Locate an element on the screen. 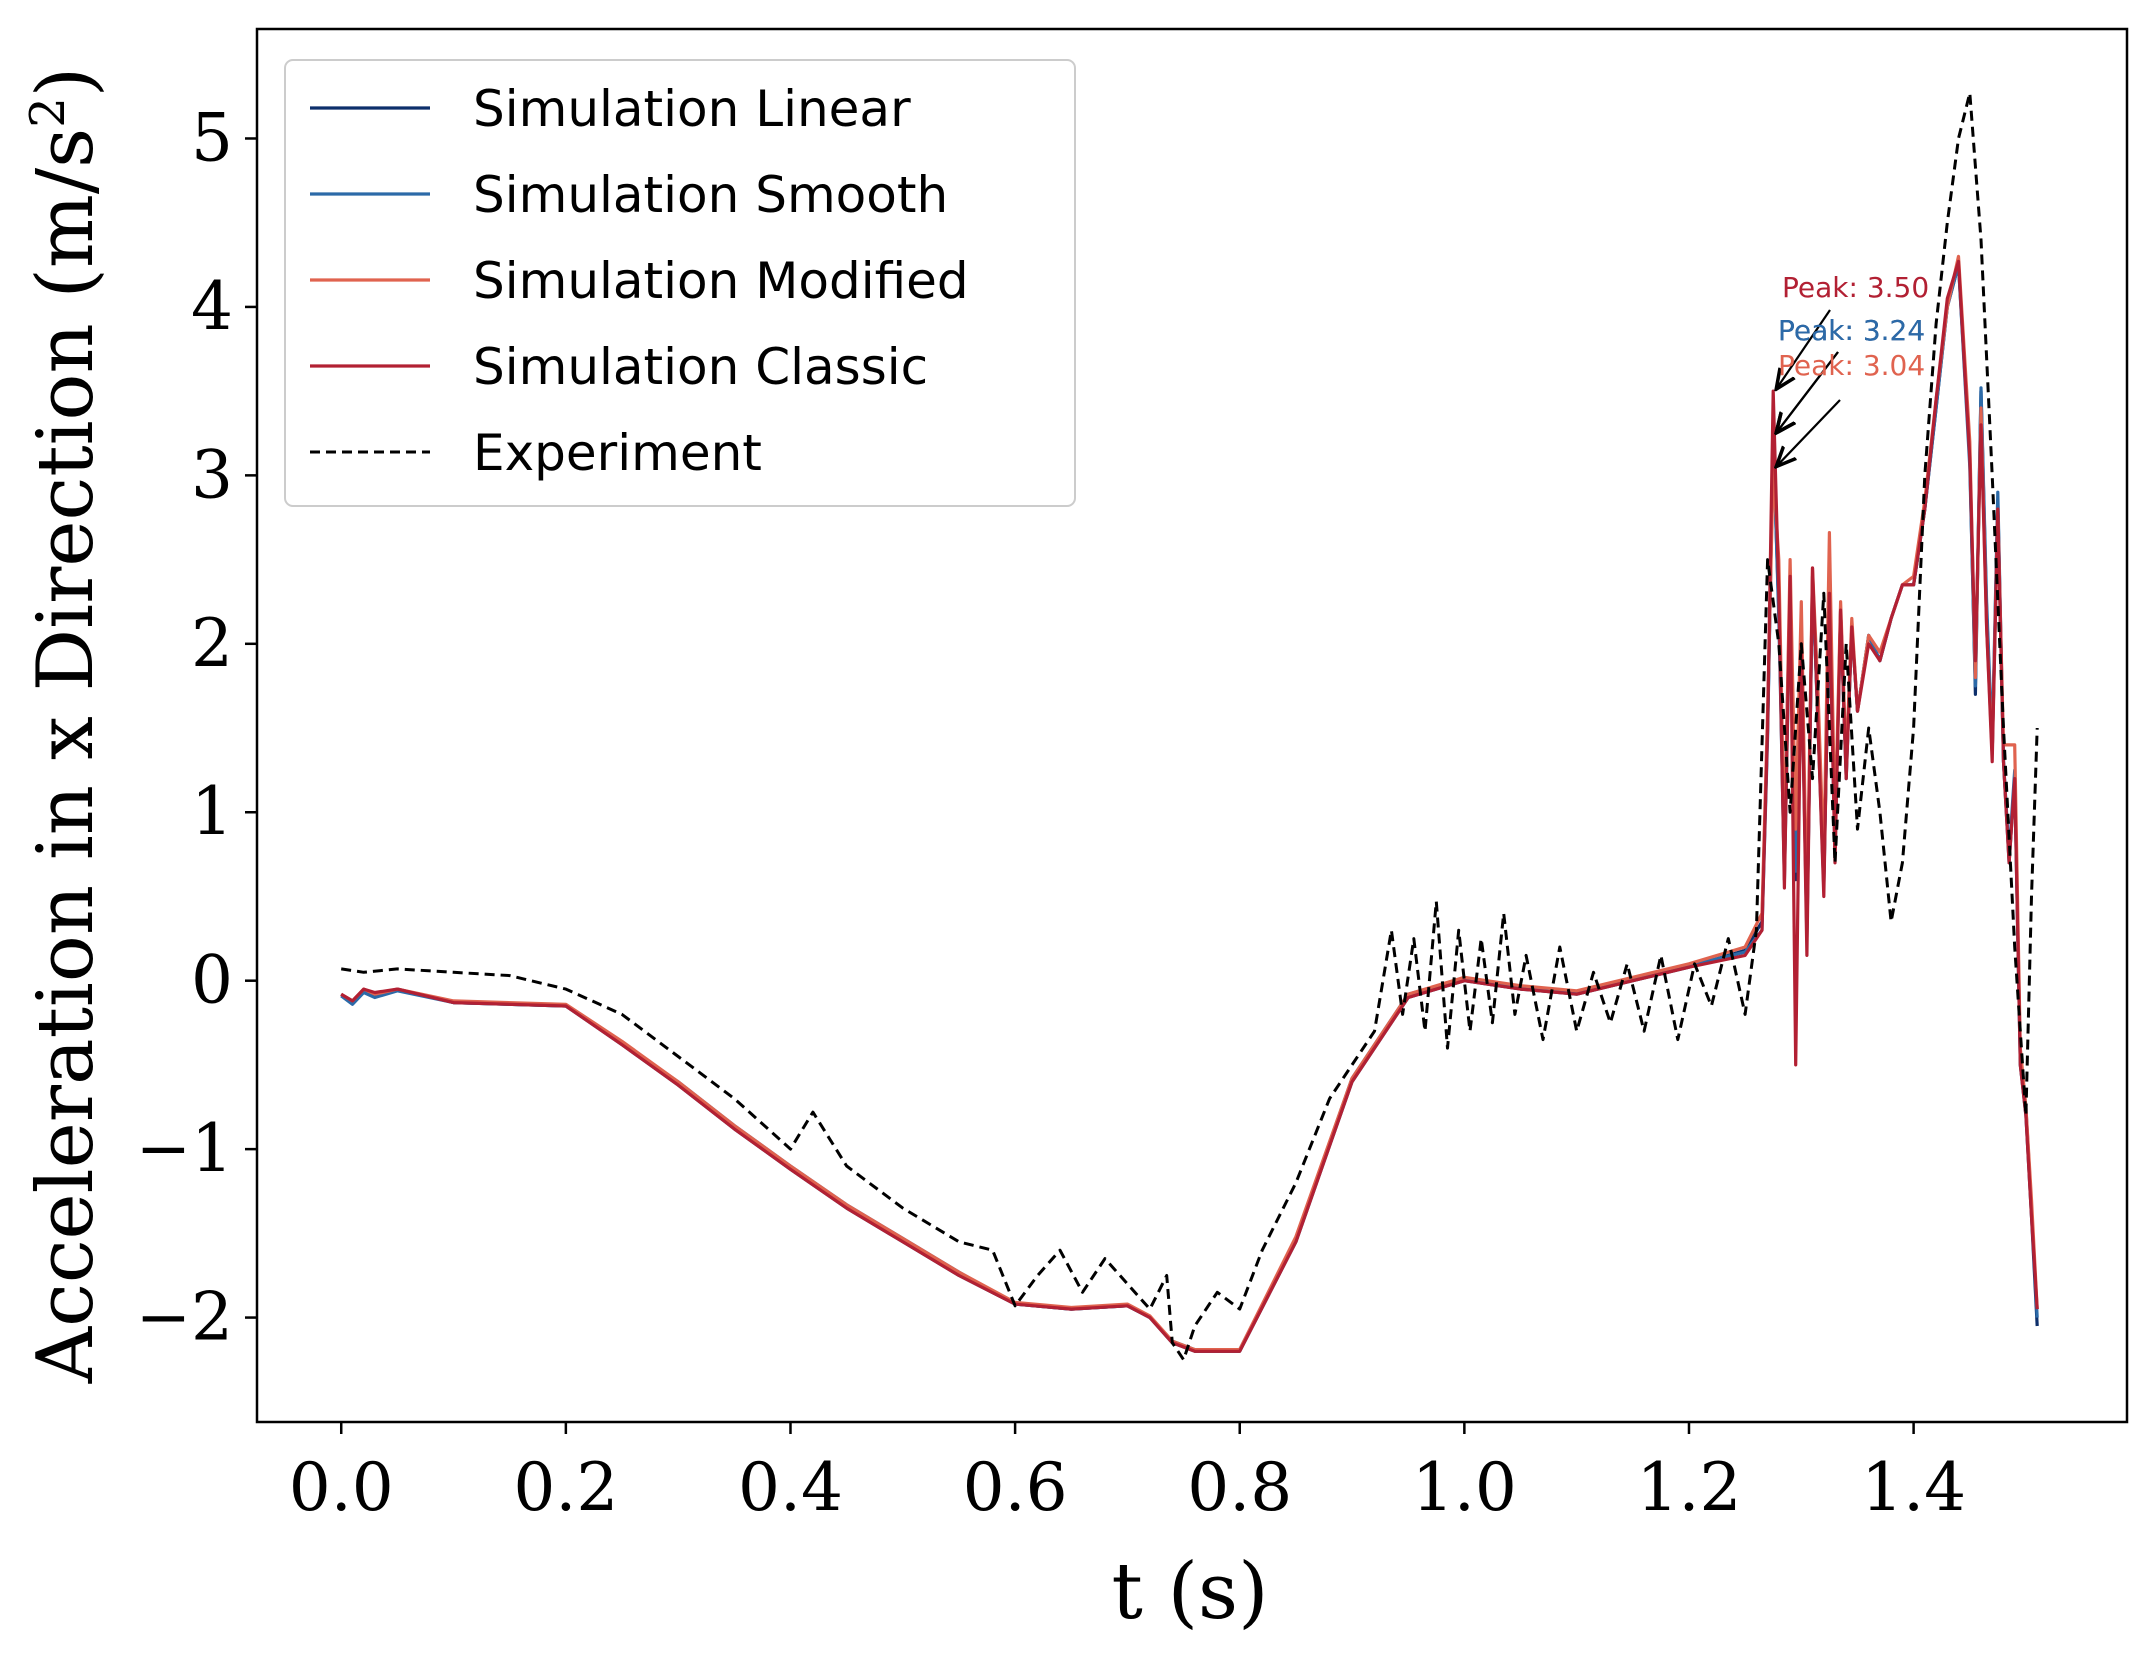  x-tick-label: 1.0 is located at coordinates (1464, 1487).